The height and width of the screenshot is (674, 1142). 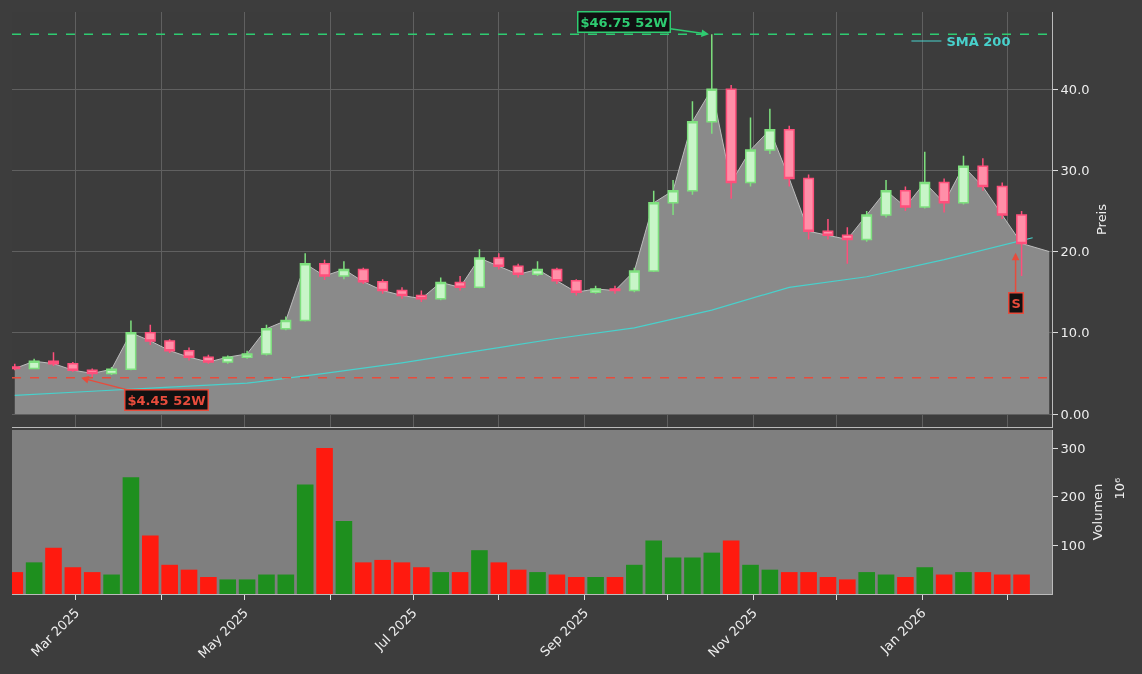 I want to click on y-tick-label: 100, so click(x=1073, y=545).